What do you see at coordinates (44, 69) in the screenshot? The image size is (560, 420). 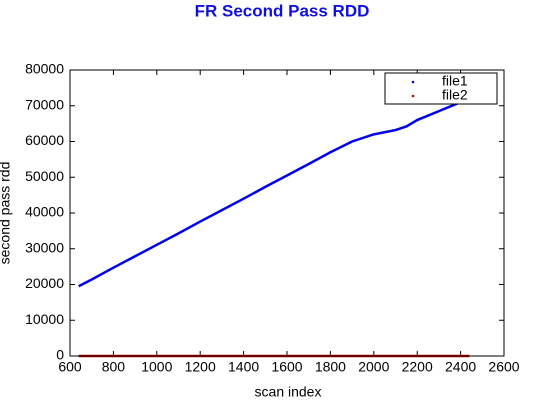 I see `y-tick-label: 80000` at bounding box center [44, 69].